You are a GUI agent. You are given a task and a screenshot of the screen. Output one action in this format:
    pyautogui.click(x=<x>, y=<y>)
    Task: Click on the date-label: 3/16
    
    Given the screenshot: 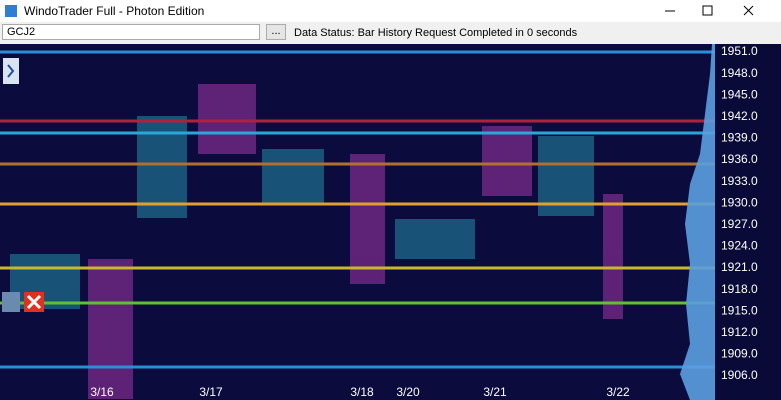 What is the action you would take?
    pyautogui.click(x=102, y=392)
    